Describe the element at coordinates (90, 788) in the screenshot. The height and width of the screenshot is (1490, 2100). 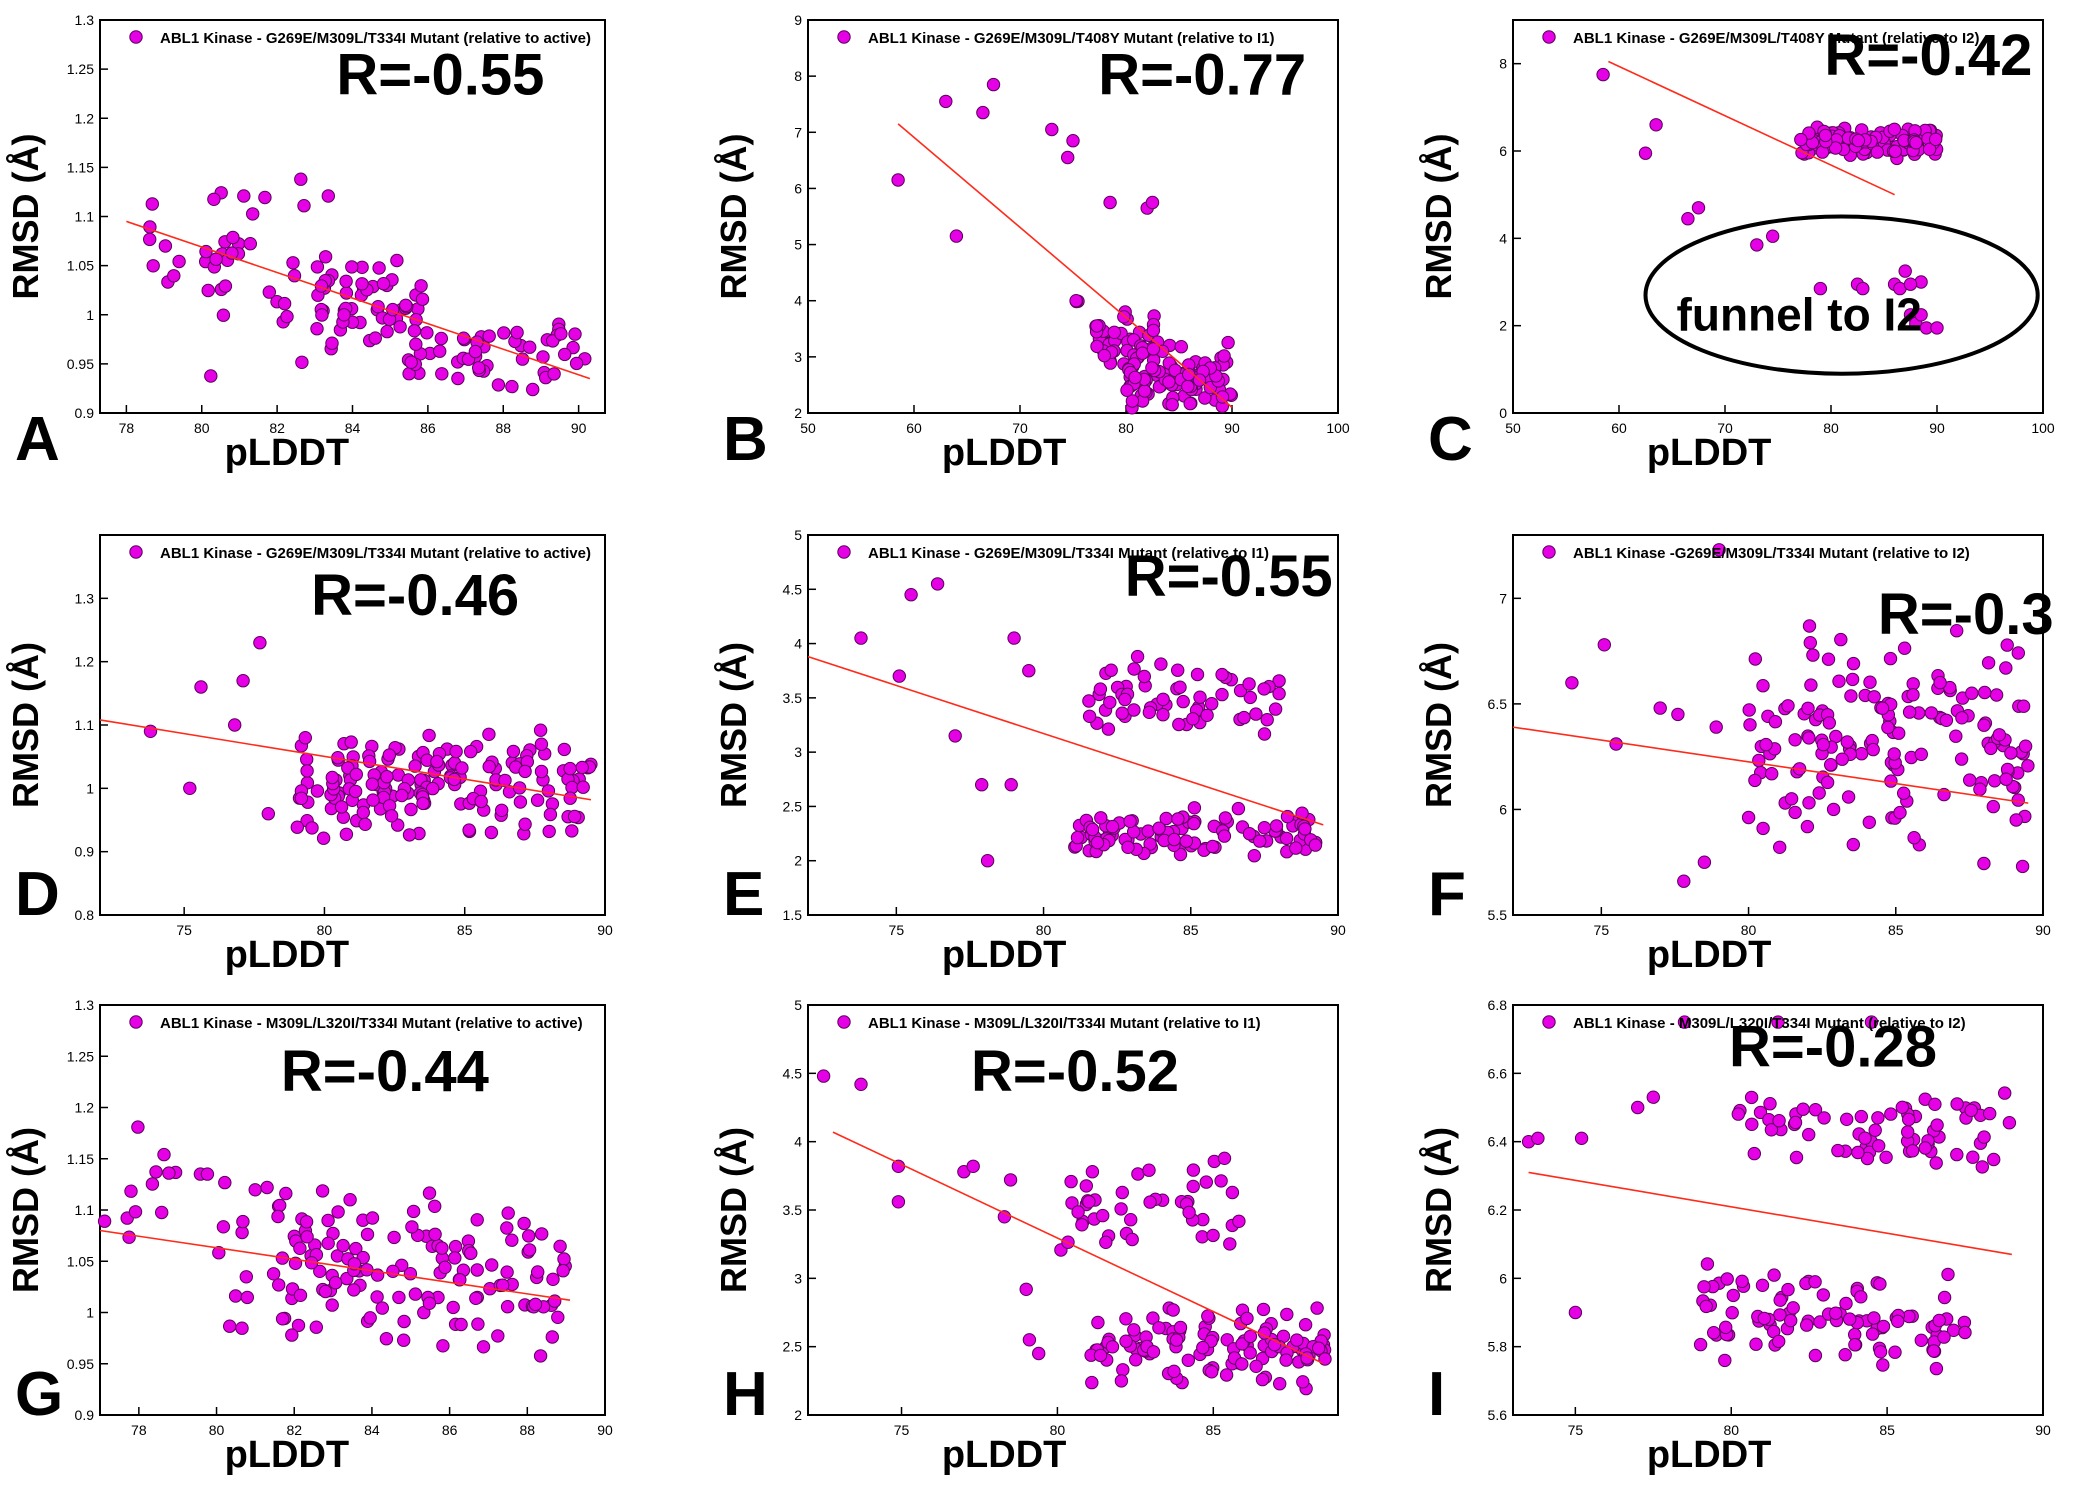
I see `y-tick-label: 1` at that location.